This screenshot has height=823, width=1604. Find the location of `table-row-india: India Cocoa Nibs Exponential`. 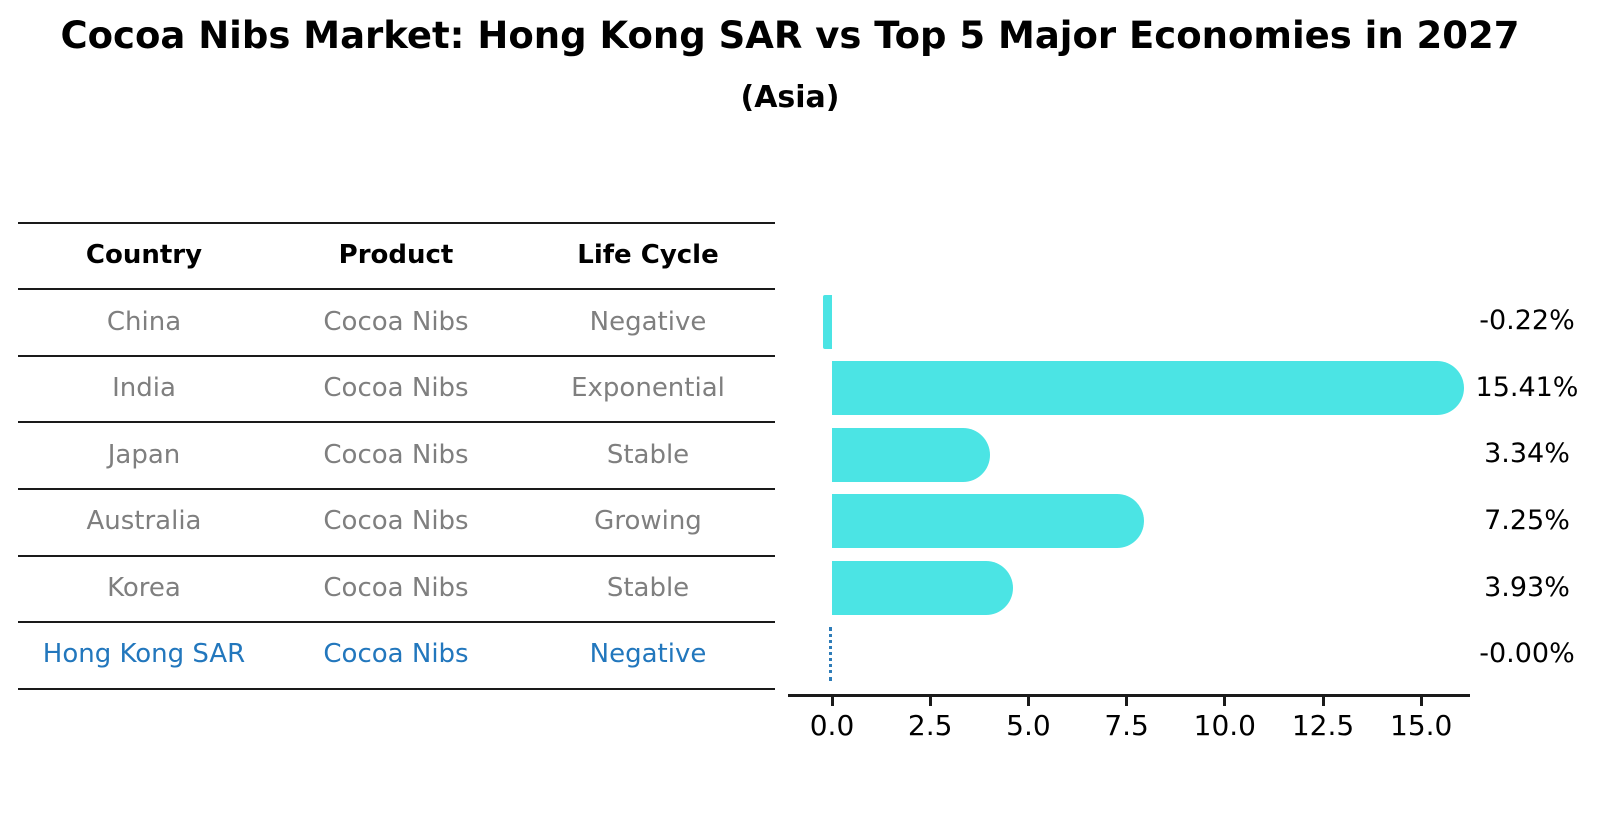

table-row-india: India Cocoa Nibs Exponential is located at coordinates (396, 388).